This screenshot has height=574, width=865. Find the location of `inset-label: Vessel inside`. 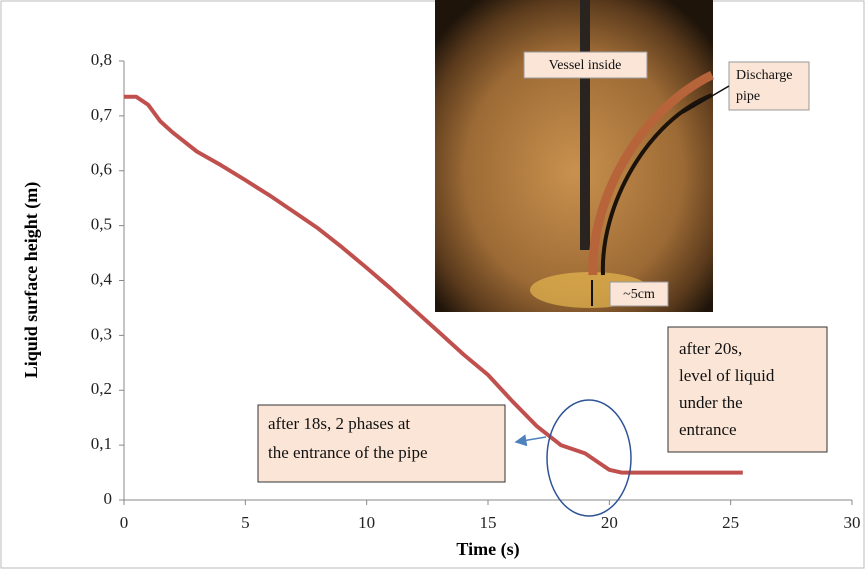

inset-label: Vessel inside is located at coordinates (585, 65).